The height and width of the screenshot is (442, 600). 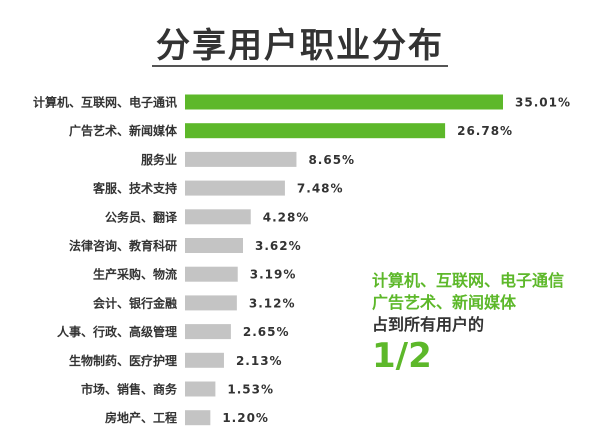 What do you see at coordinates (331, 160) in the screenshot?
I see `value-label: 8.65%` at bounding box center [331, 160].